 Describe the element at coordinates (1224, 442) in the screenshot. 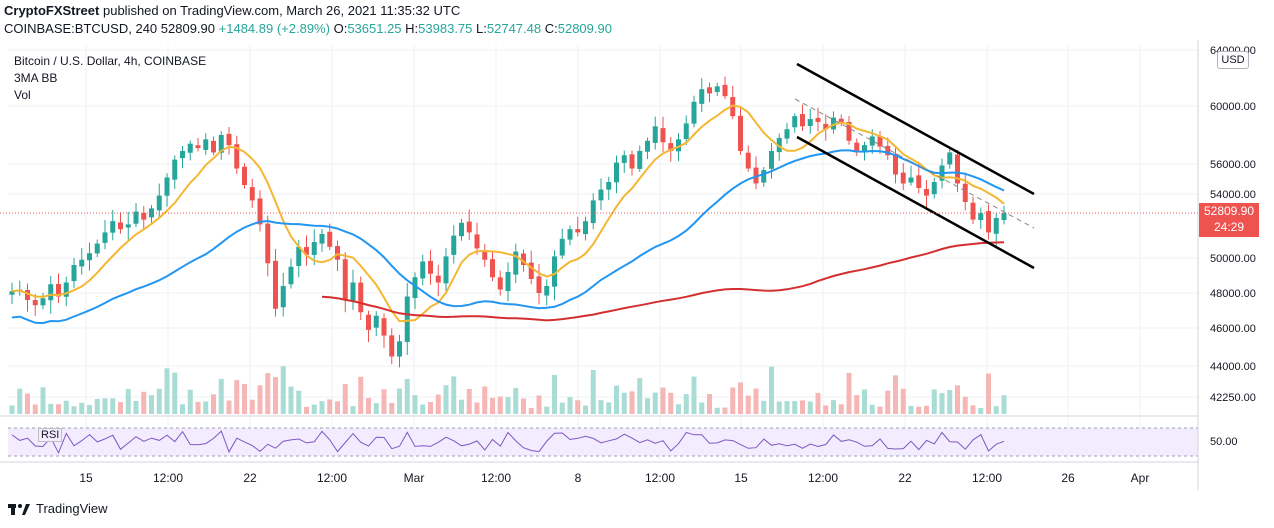

I see `rsi-tick-label: 50.00` at that location.